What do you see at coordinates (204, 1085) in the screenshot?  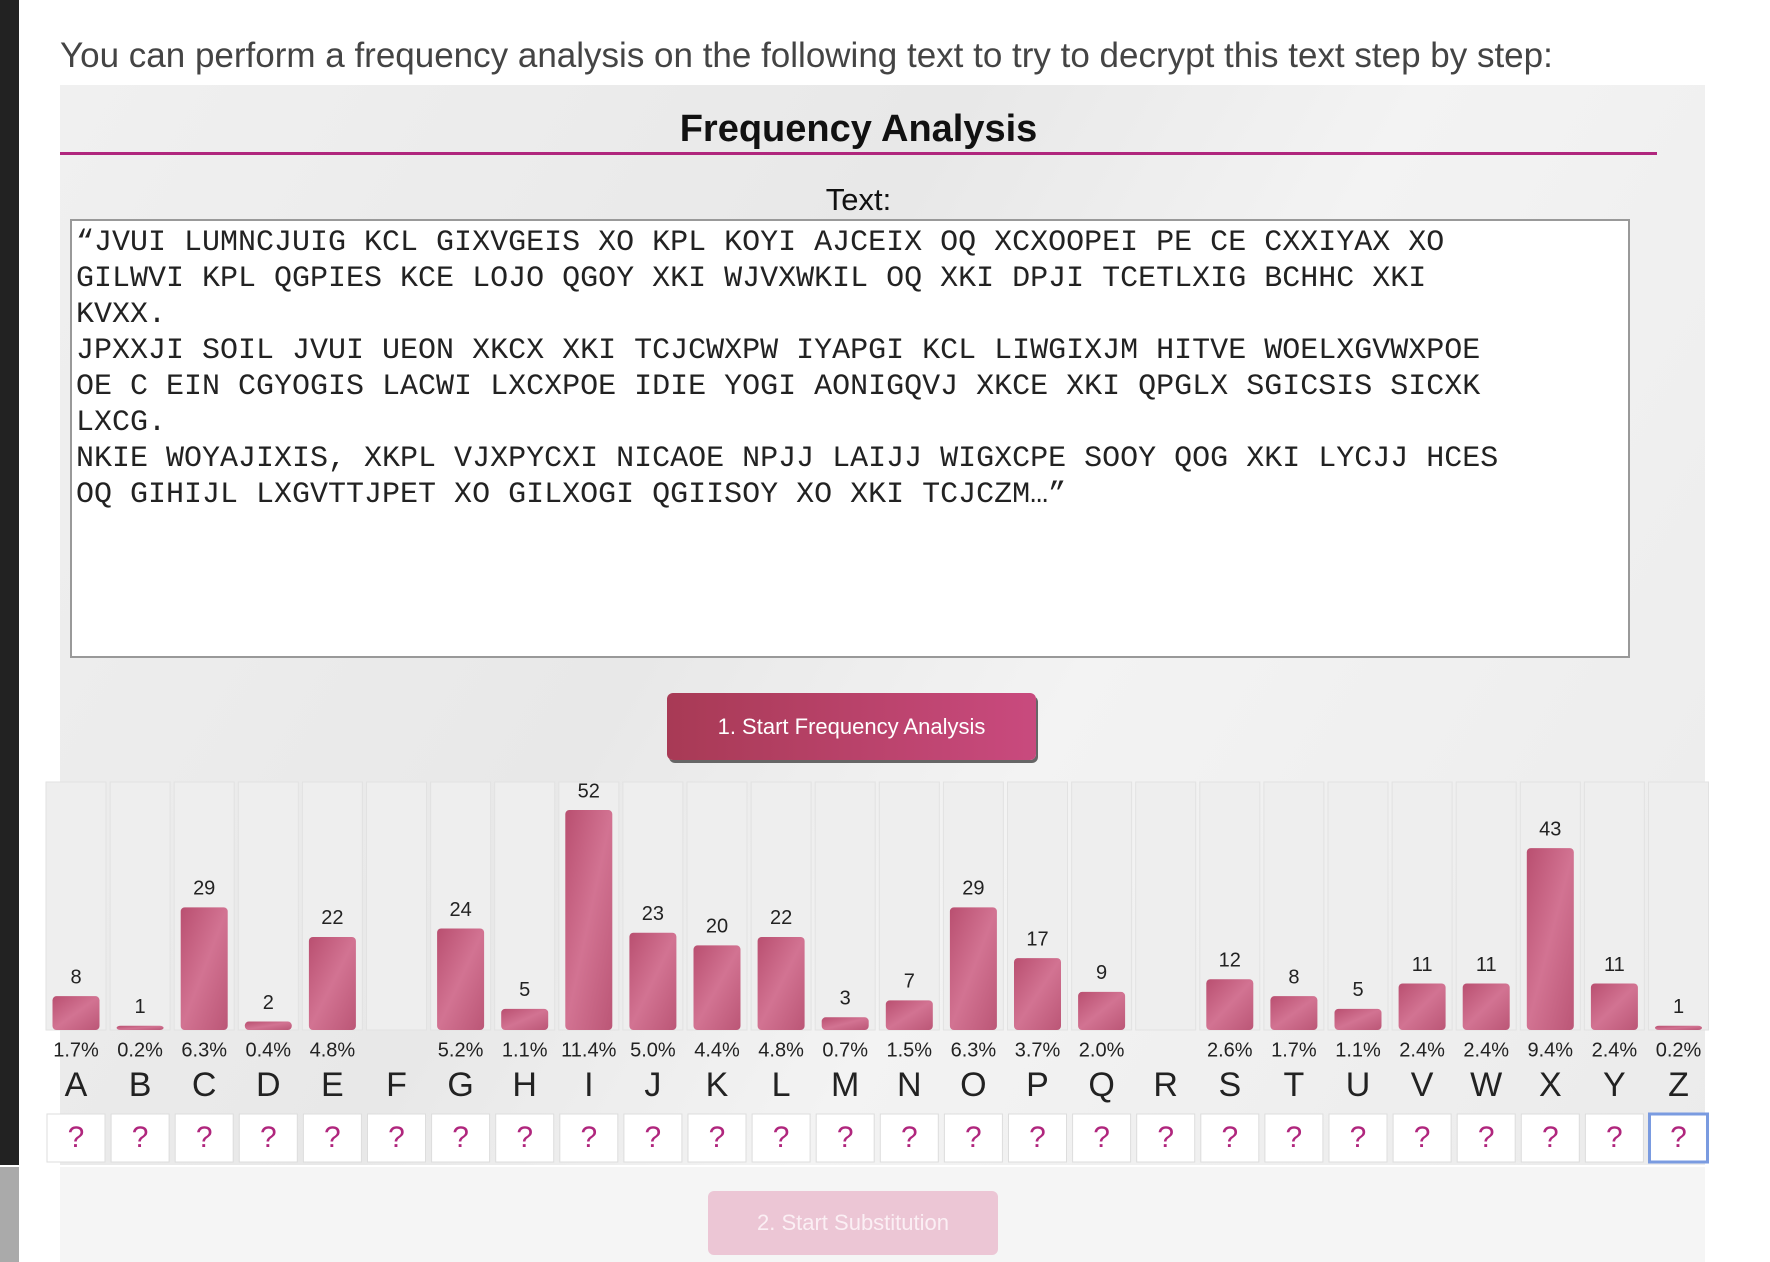 I see `letter-label: C` at bounding box center [204, 1085].